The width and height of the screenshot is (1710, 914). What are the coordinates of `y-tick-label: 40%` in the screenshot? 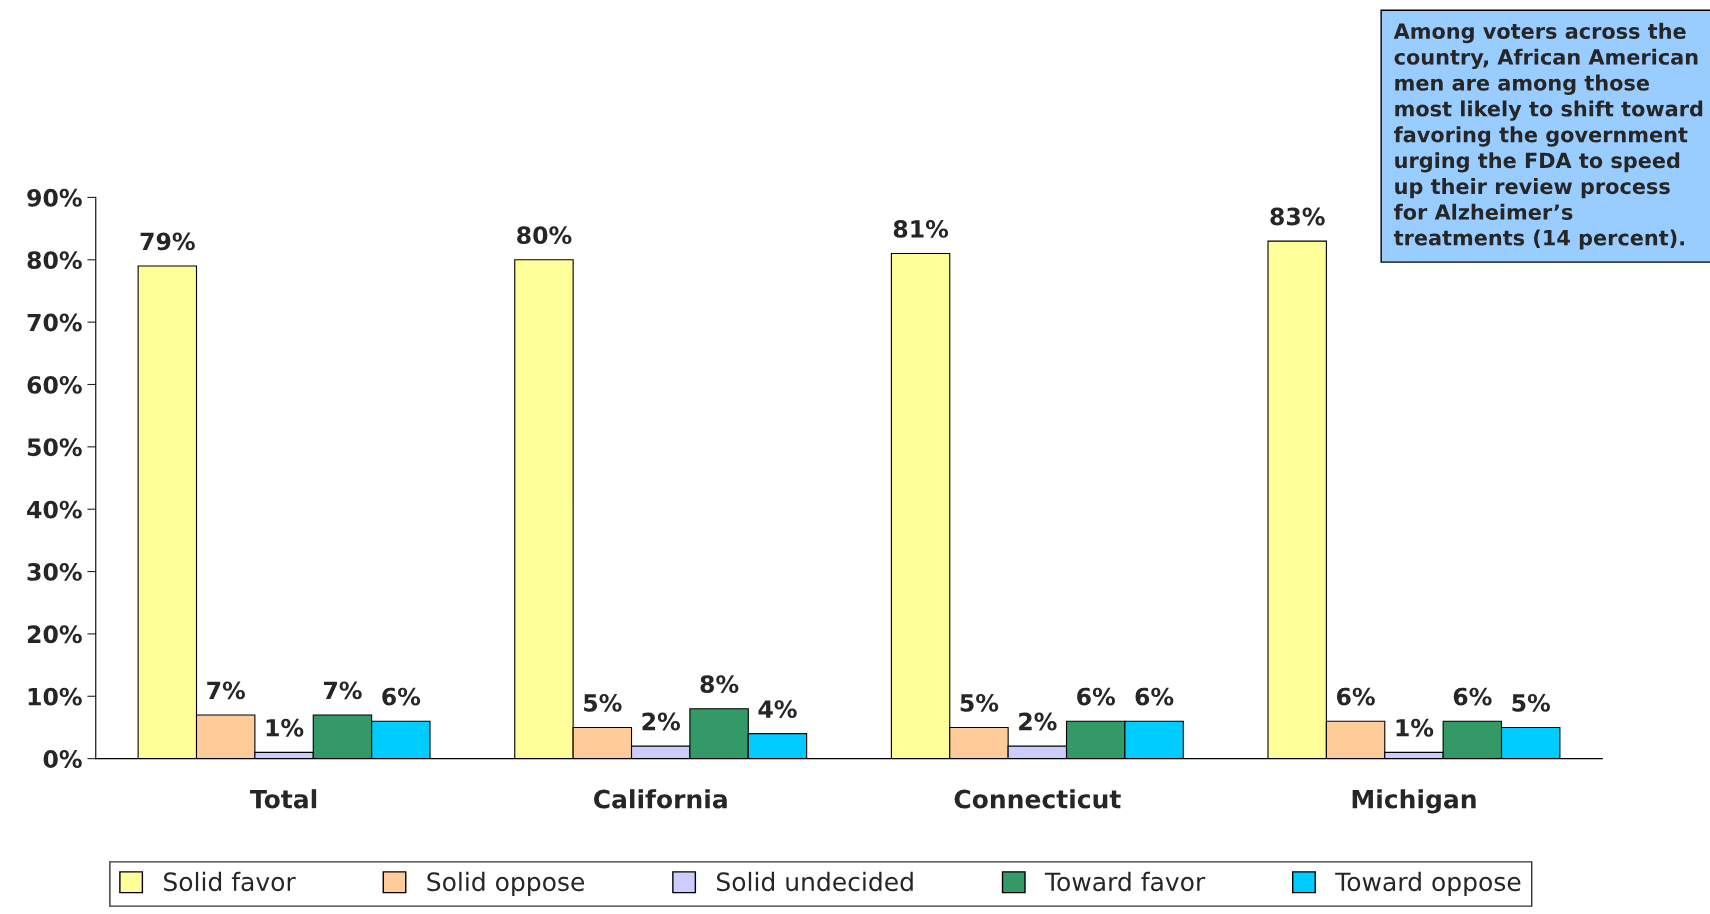 It's located at (54, 509).